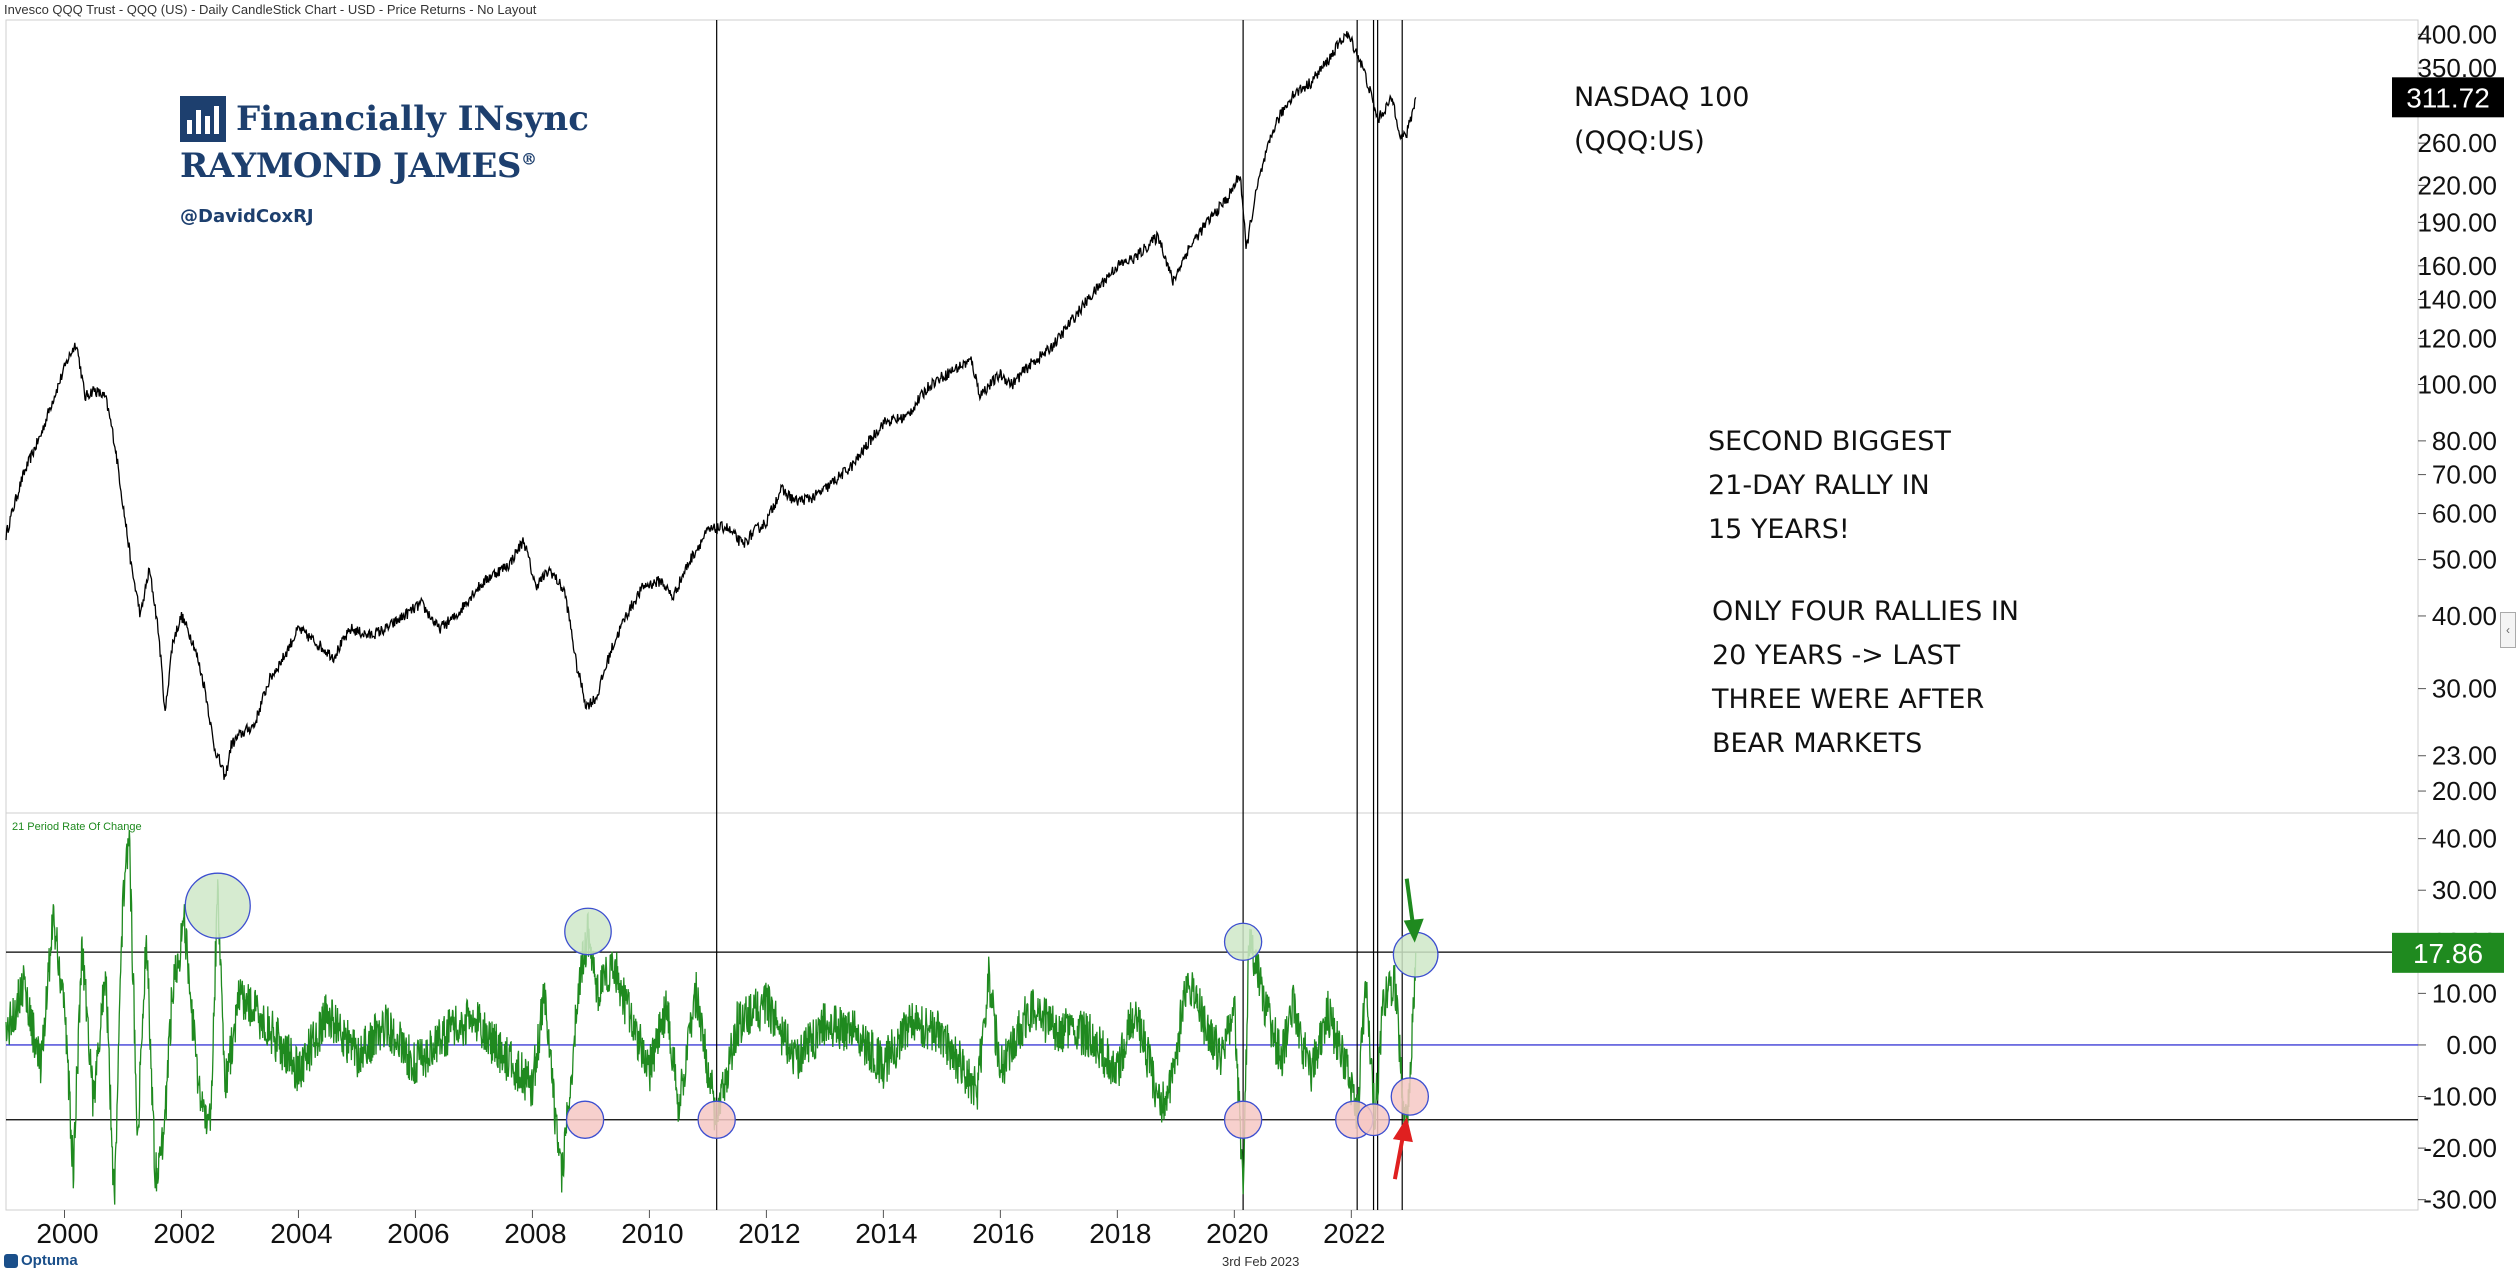 This screenshot has height=1282, width=2518. What do you see at coordinates (301, 1233) in the screenshot?
I see `x-axis-label: 2004` at bounding box center [301, 1233].